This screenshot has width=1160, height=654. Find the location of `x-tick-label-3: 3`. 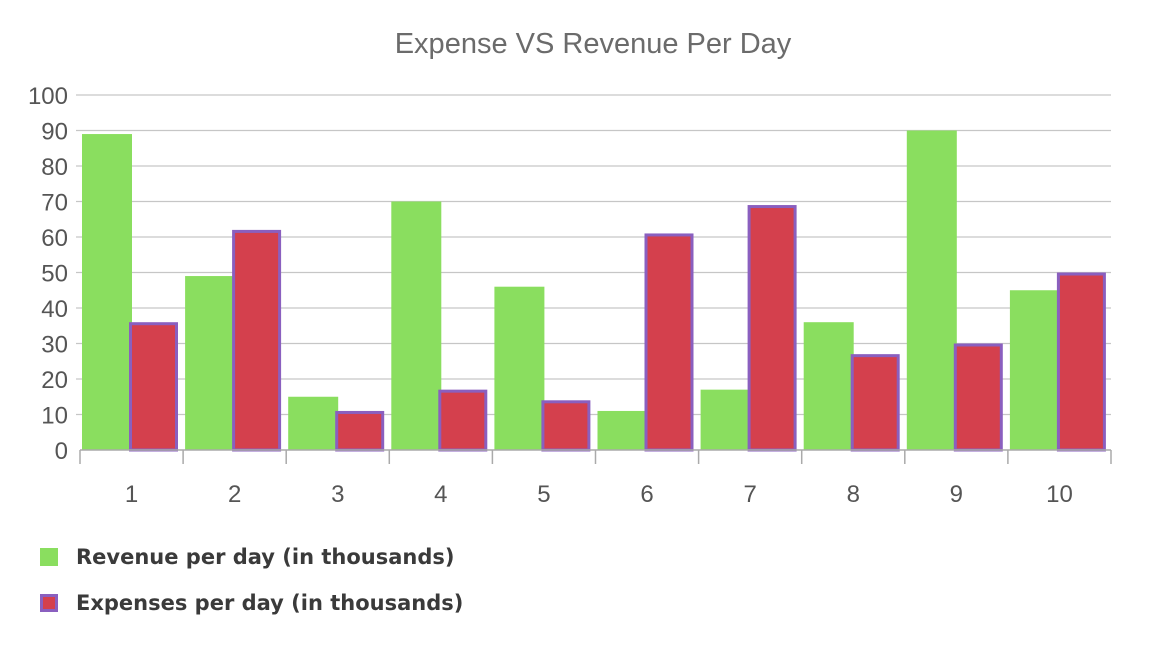

x-tick-label-3: 3 is located at coordinates (337, 494).